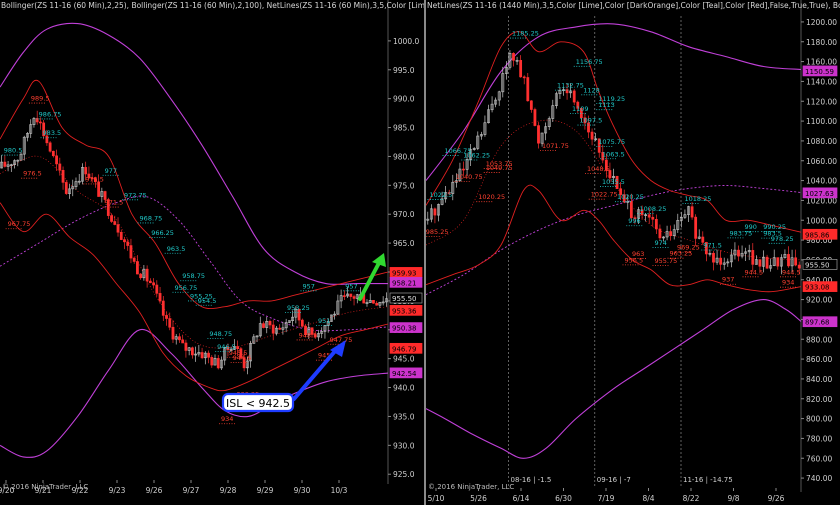 This screenshot has height=505, width=840. What do you see at coordinates (308, 335) in the screenshot?
I see `netline-label: 948.5` at bounding box center [308, 335].